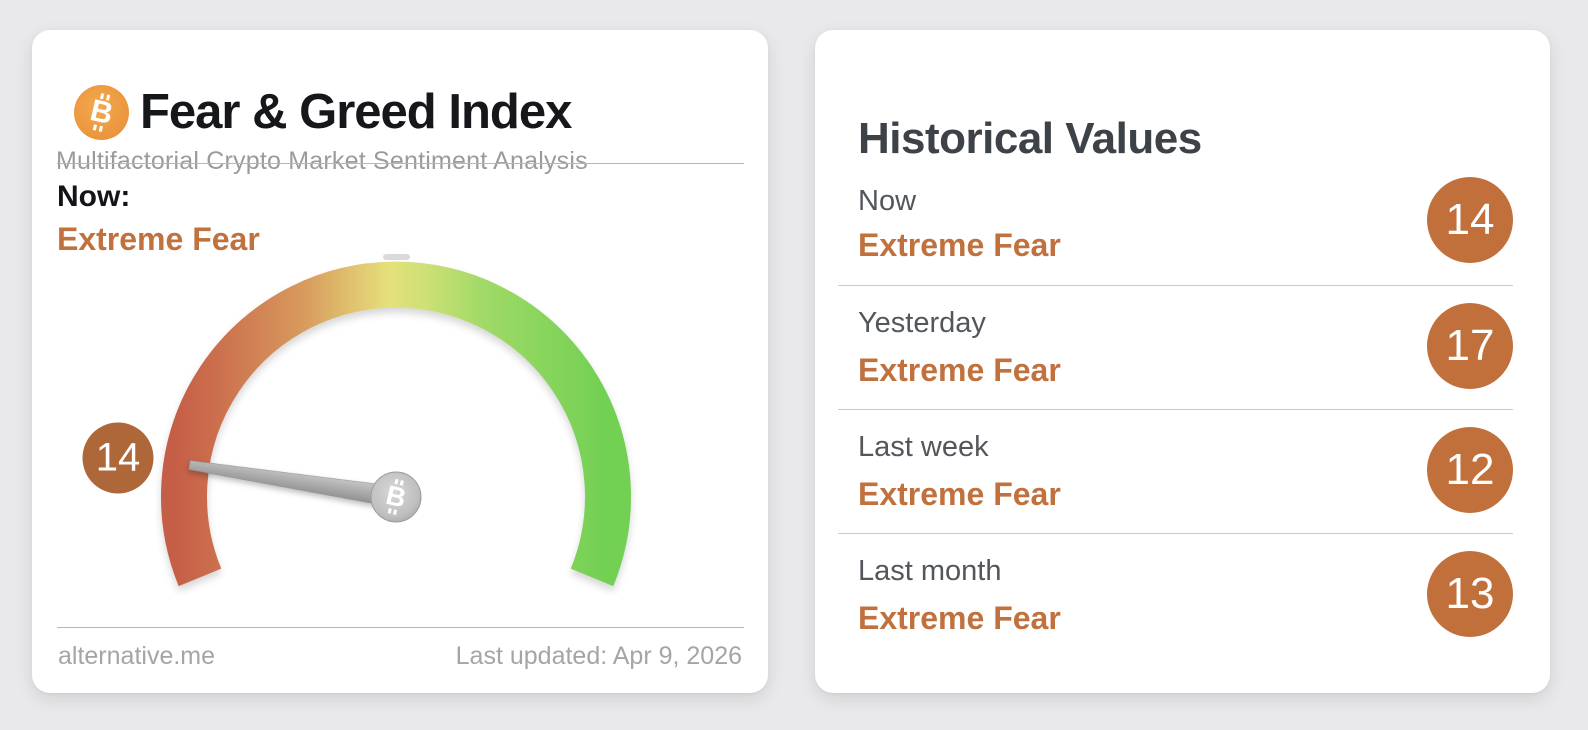  What do you see at coordinates (158, 239) in the screenshot?
I see `current-sentiment-value: Extreme Fear` at bounding box center [158, 239].